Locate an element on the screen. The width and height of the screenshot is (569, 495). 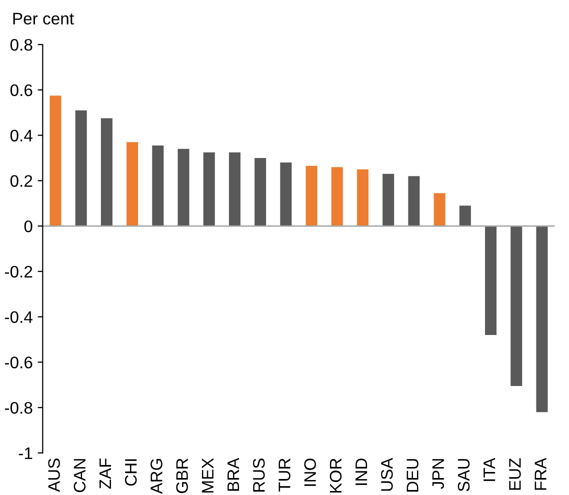
x-tick-label: ARG is located at coordinates (156, 476).